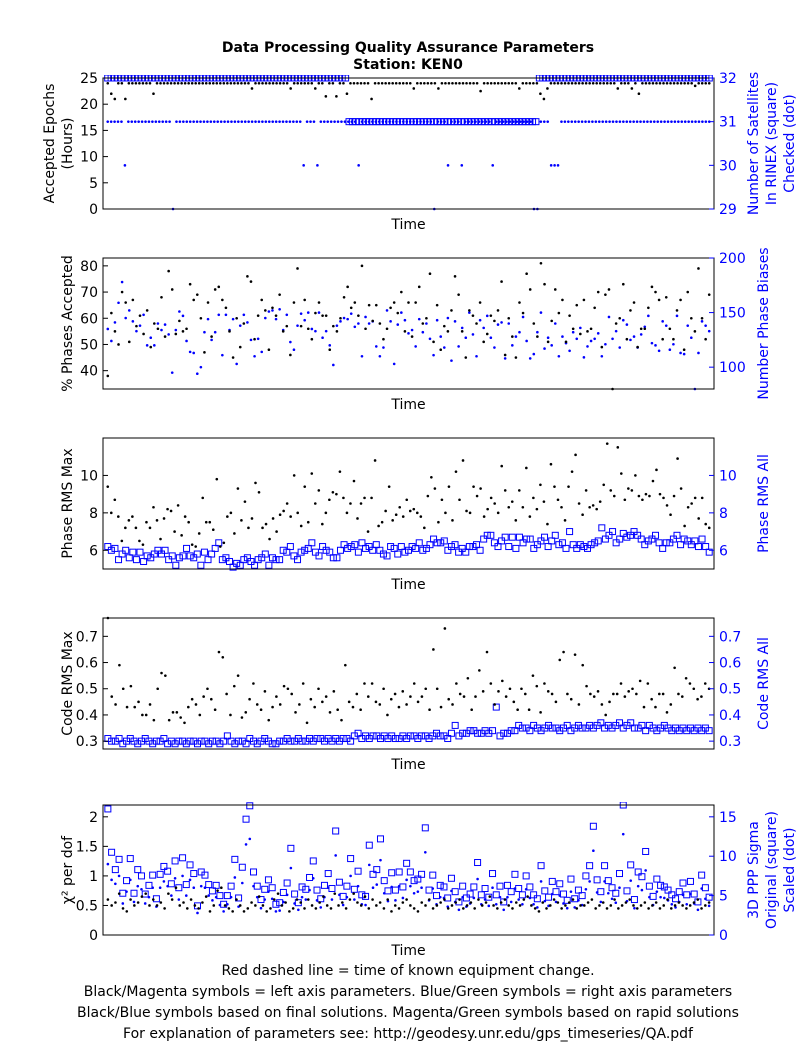 This screenshot has width=800, height=1050. I want to click on panel-frame, so click(408, 323).